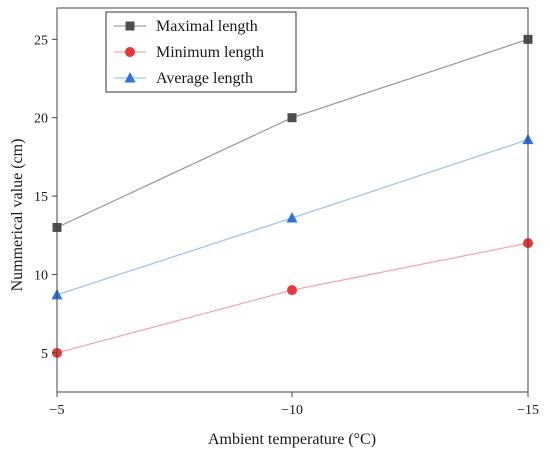 This screenshot has height=455, width=550. What do you see at coordinates (44, 354) in the screenshot?
I see `y-tick-label-1: 5` at bounding box center [44, 354].